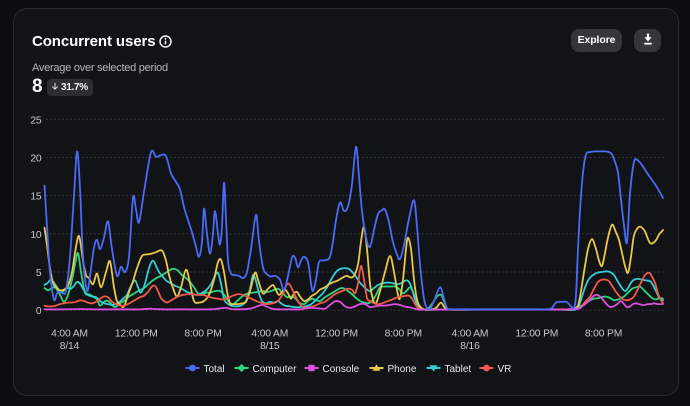 This screenshot has width=690, height=406. Describe the element at coordinates (36, 197) in the screenshot. I see `svg-text: 15` at that location.